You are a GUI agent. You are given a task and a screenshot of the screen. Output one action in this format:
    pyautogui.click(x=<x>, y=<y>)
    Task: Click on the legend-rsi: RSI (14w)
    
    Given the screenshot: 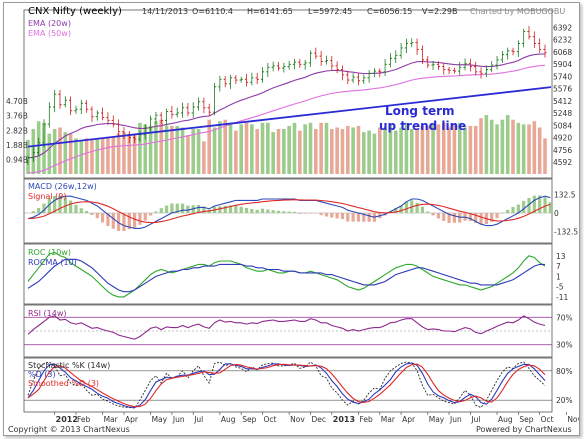 What is the action you would take?
    pyautogui.click(x=47, y=313)
    